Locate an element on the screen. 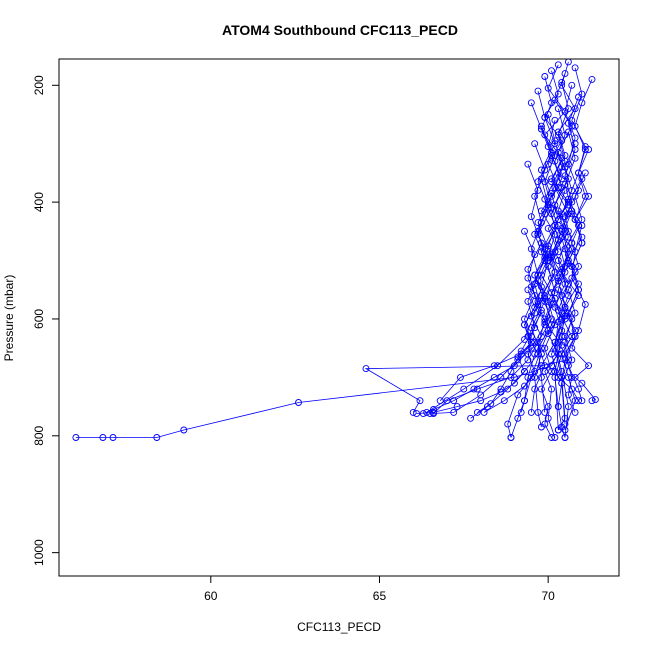 The image size is (650, 650). y-tick-label: 600 is located at coordinates (39, 319).